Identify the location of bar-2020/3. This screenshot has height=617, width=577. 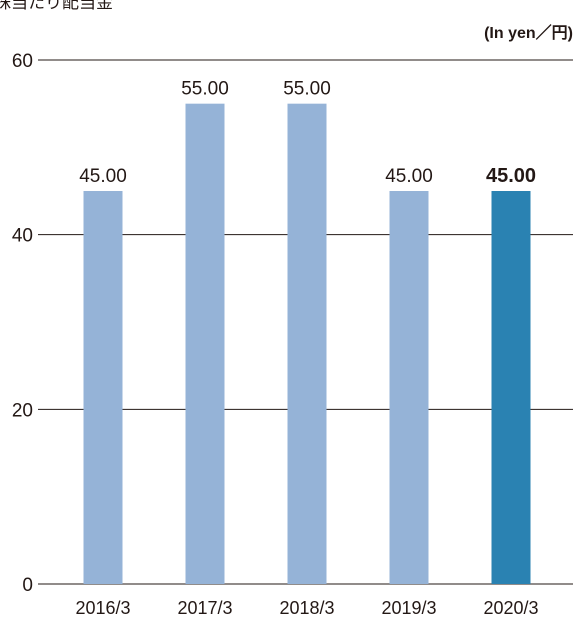
(511, 387).